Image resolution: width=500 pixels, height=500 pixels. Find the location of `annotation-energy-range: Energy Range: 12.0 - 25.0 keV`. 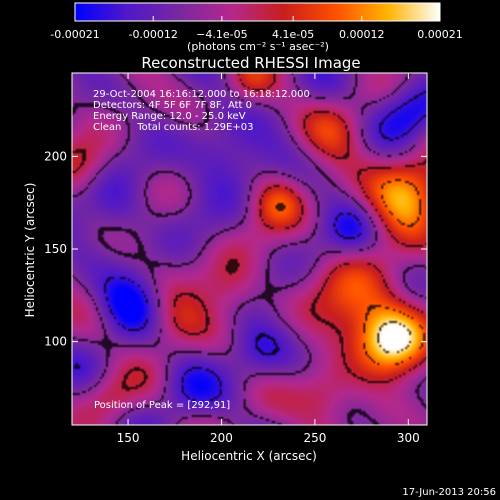

annotation-energy-range: Energy Range: 12.0 - 25.0 keV is located at coordinates (169, 116).